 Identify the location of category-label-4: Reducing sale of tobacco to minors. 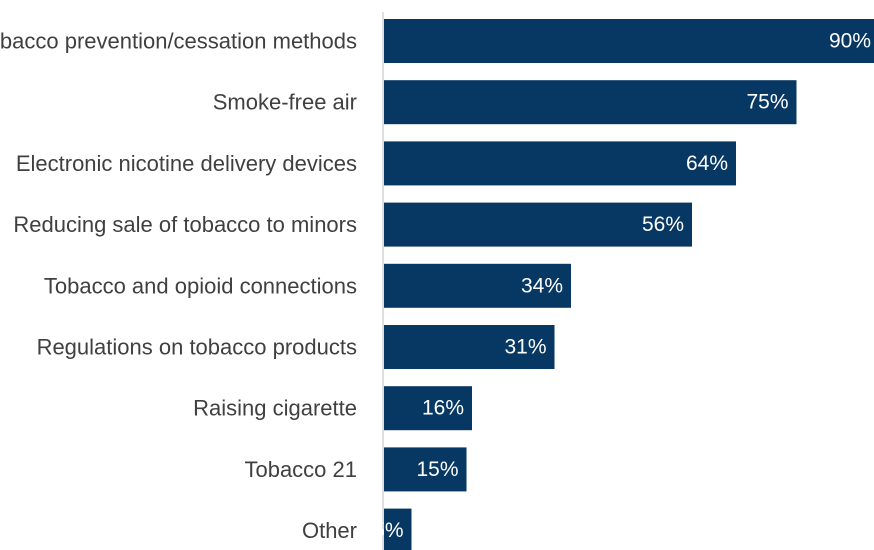
(185, 224).